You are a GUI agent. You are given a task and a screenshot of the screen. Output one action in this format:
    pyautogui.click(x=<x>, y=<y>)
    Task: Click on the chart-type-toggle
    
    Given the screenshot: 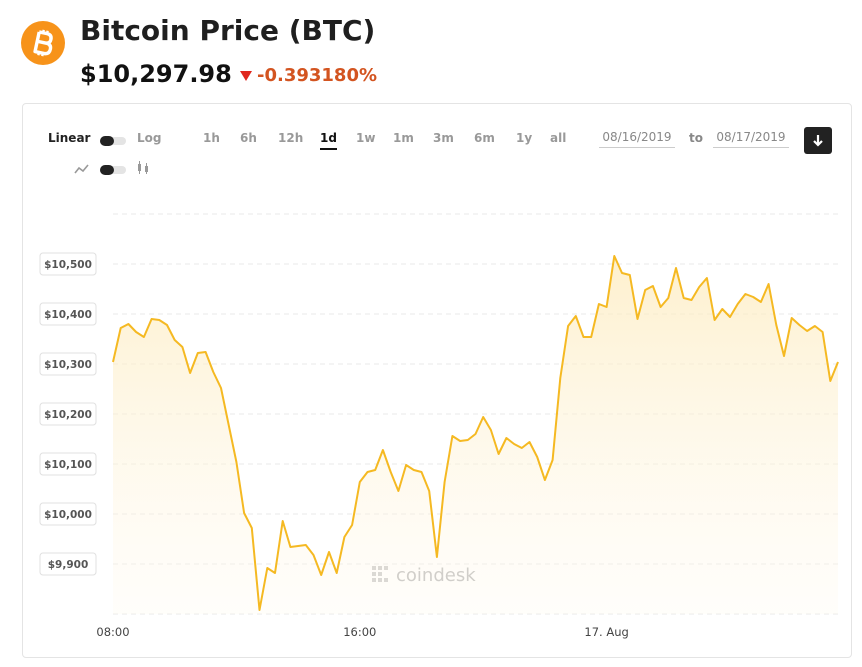 What is the action you would take?
    pyautogui.click(x=113, y=170)
    